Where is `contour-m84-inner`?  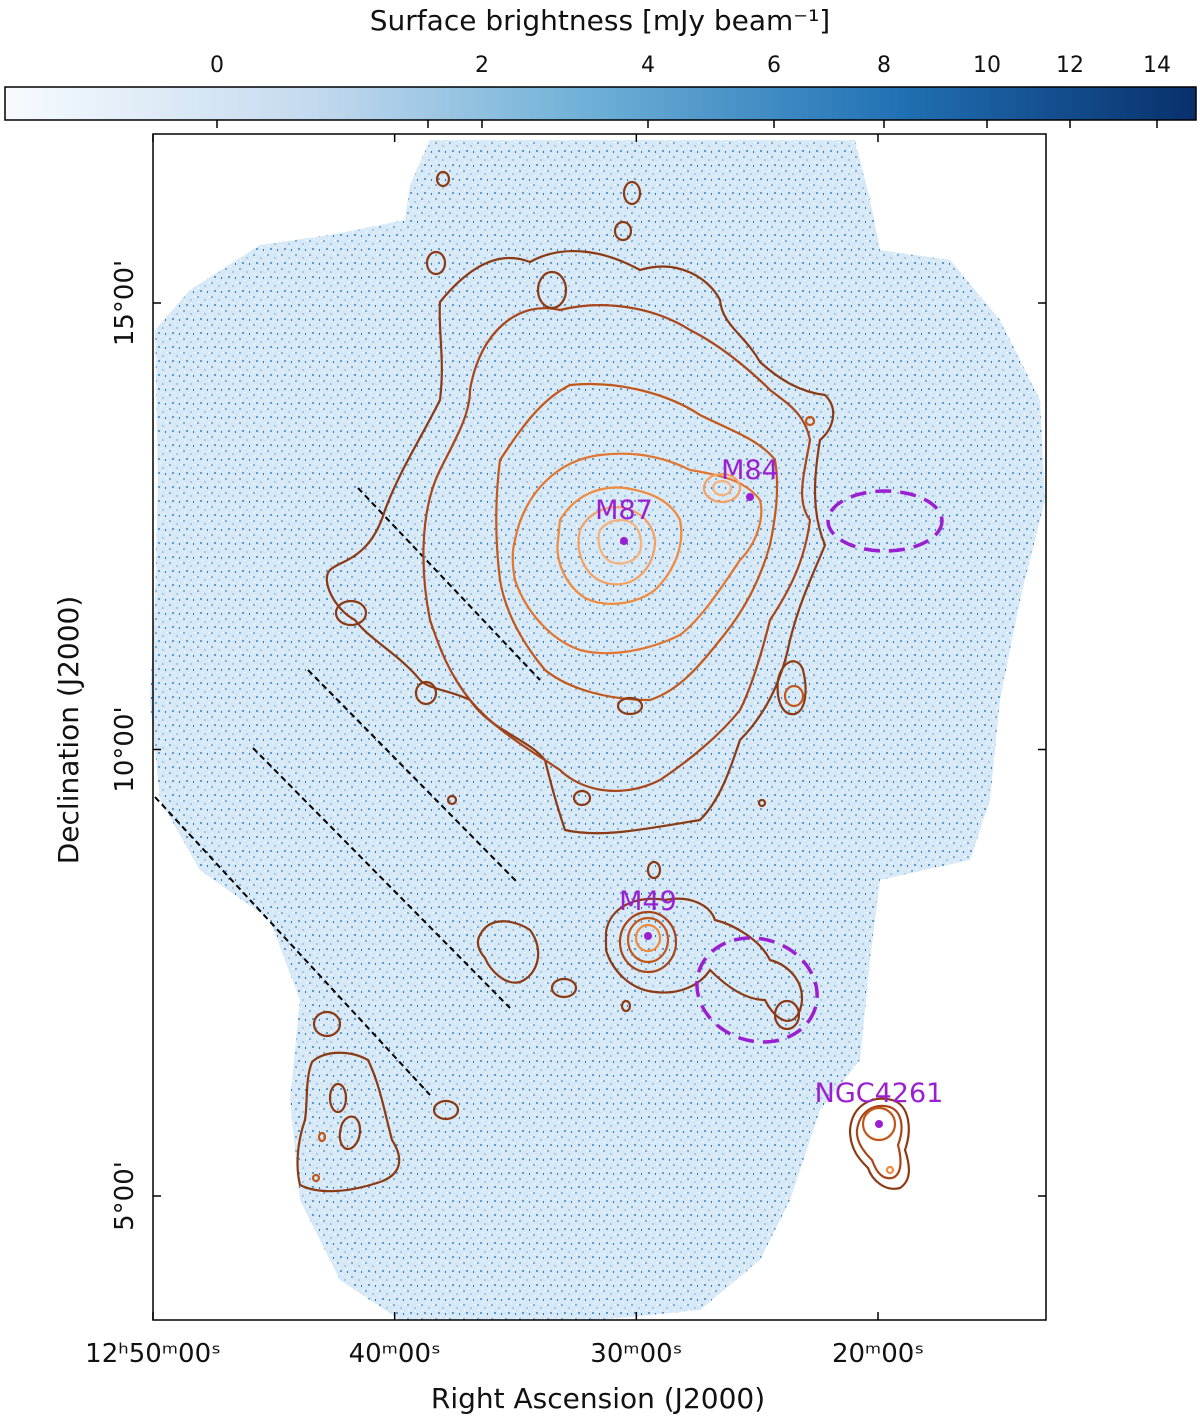
contour-m84-inner is located at coordinates (722, 488).